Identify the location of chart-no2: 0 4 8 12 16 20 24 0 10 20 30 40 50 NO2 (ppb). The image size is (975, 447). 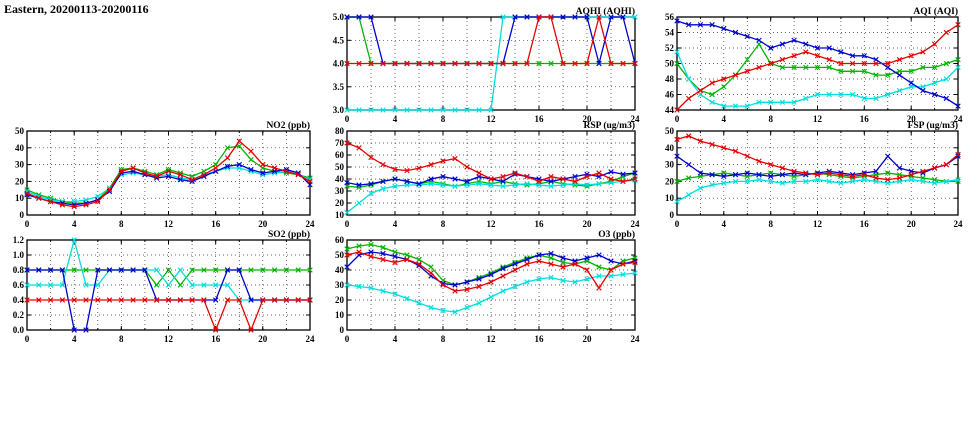
(162, 174).